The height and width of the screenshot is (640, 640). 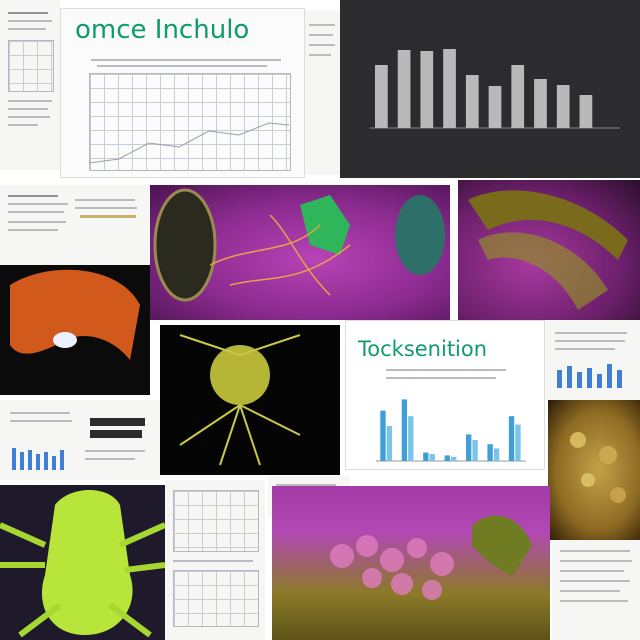 I want to click on yellow-tissue-image, so click(x=594, y=470).